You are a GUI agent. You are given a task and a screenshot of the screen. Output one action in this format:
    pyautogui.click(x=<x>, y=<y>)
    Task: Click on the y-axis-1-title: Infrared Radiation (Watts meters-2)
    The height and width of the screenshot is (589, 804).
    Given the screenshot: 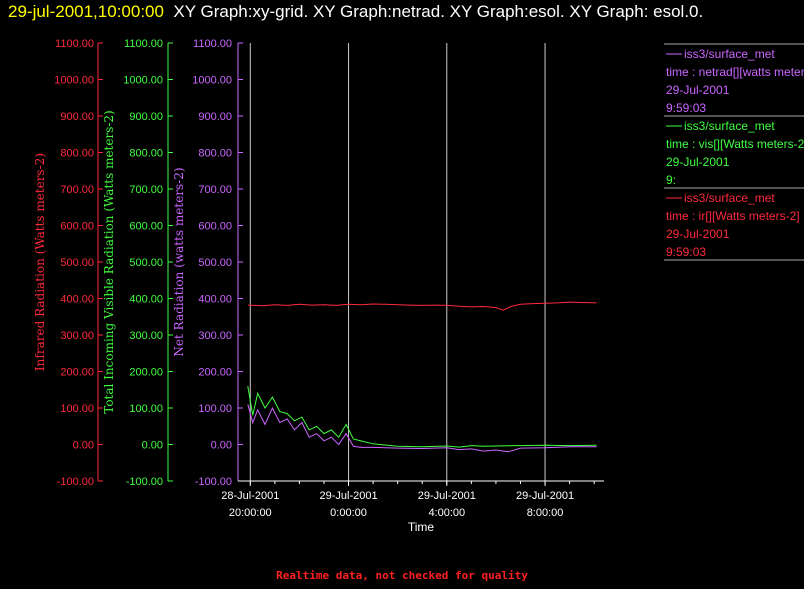 What is the action you would take?
    pyautogui.click(x=40, y=262)
    